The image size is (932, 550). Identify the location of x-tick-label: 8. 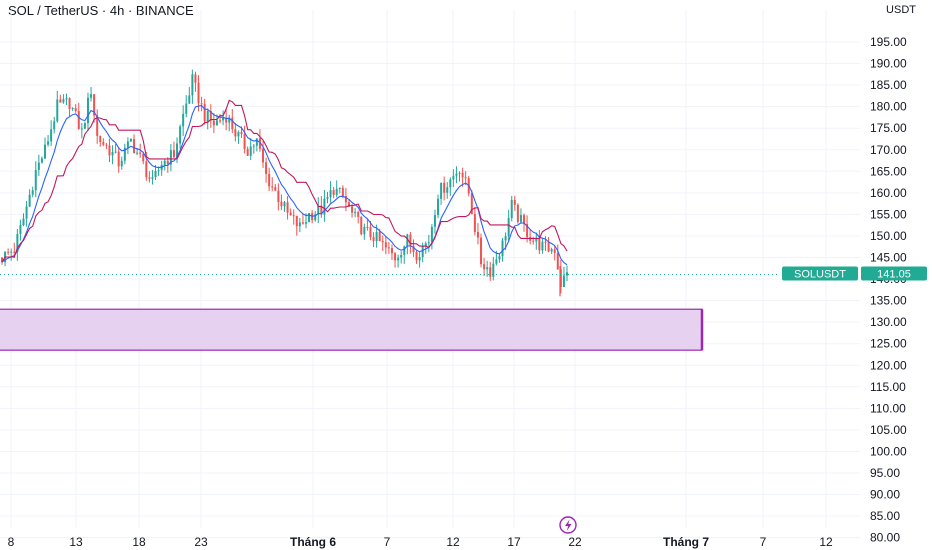
(11, 542).